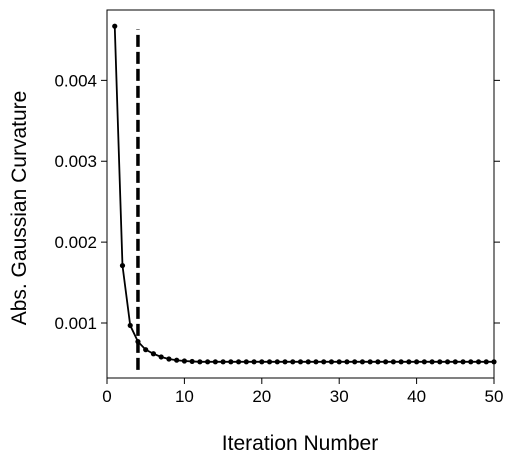 The image size is (515, 465). What do you see at coordinates (184, 396) in the screenshot?
I see `x-tick-label: 10` at bounding box center [184, 396].